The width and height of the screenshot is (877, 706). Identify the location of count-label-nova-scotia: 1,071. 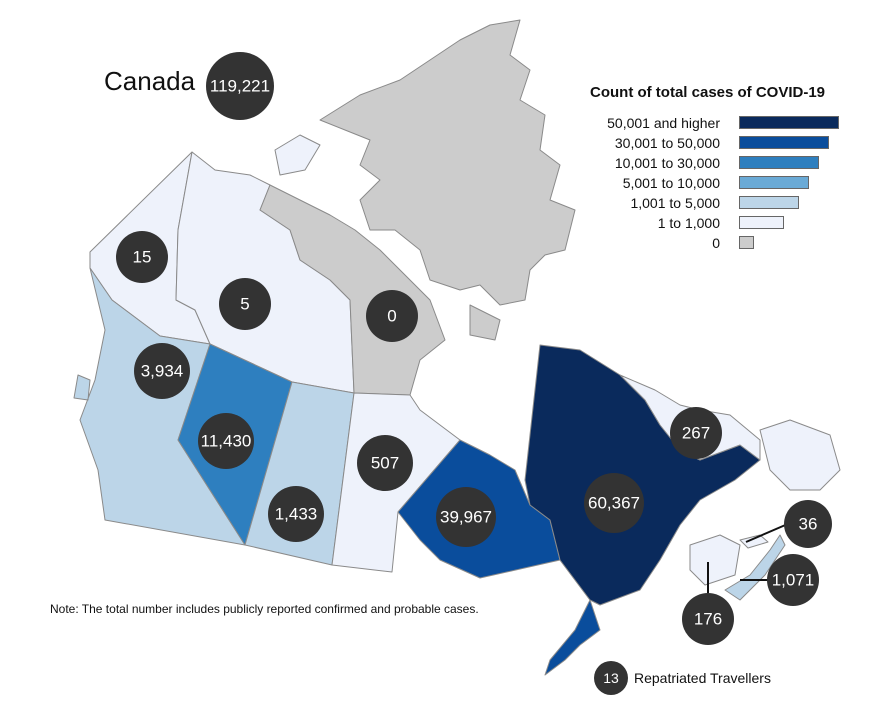
(793, 580).